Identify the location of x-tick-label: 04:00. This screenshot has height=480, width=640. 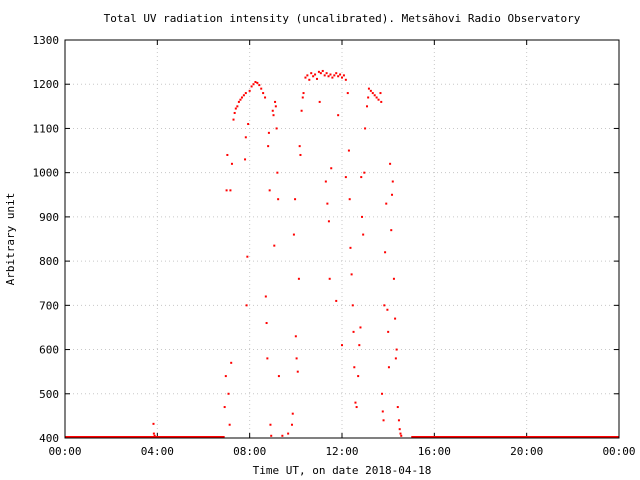
(157, 451).